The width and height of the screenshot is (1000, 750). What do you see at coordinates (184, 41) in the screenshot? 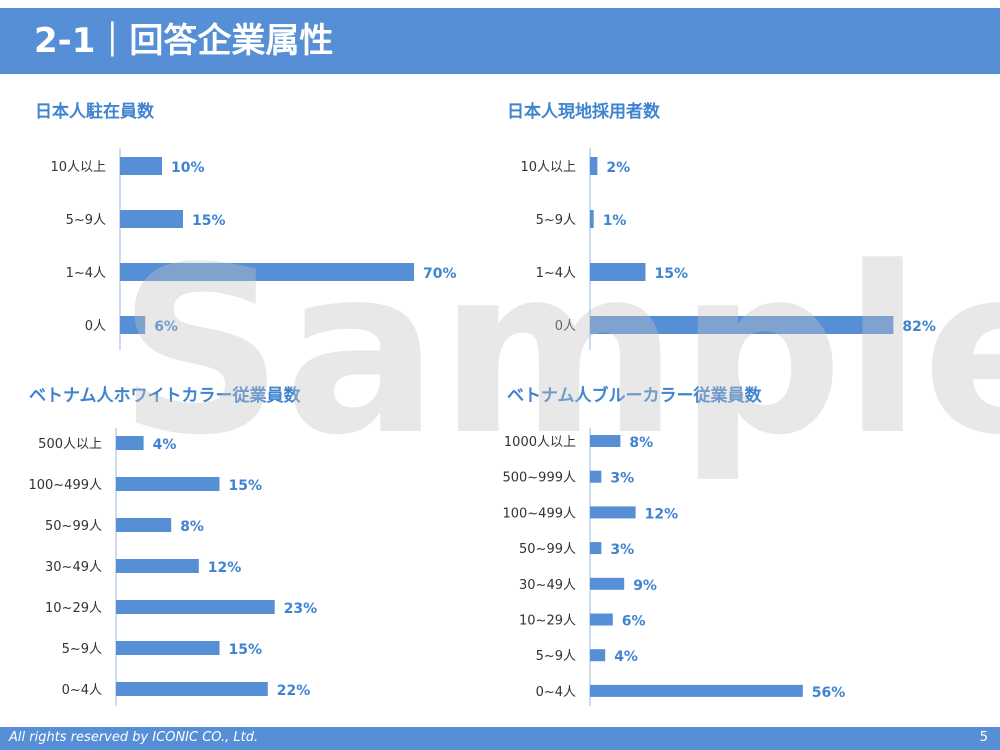
I see `page-title: 2-1｜回答企業属性` at bounding box center [184, 41].